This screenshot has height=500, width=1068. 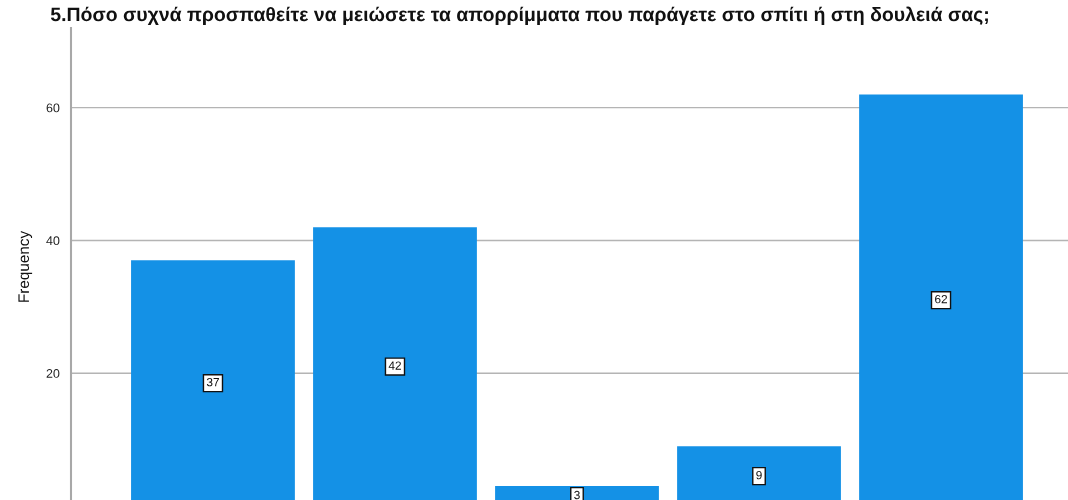 What do you see at coordinates (394, 365) in the screenshot?
I see `data-label: 42` at bounding box center [394, 365].